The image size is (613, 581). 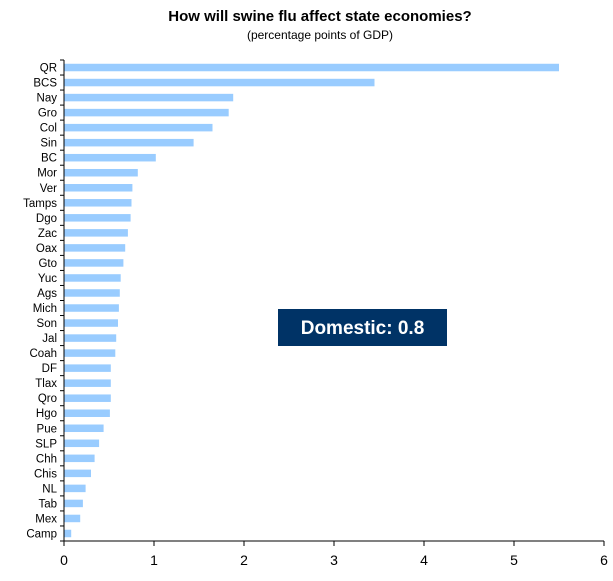 I want to click on bar-camp, so click(x=68, y=533).